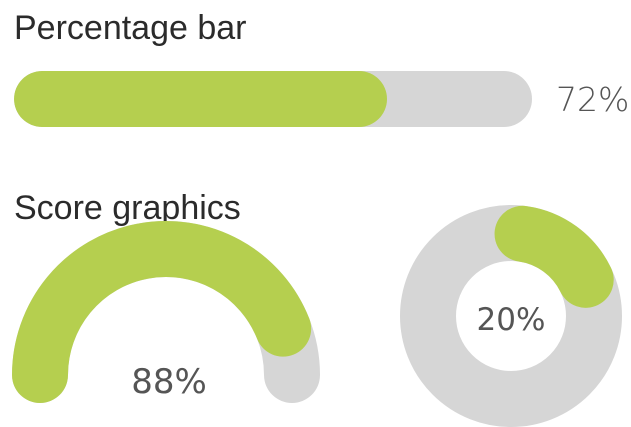 This screenshot has width=631, height=427. Describe the element at coordinates (593, 99) in the screenshot. I see `percentage-bar-value: 72%` at that location.